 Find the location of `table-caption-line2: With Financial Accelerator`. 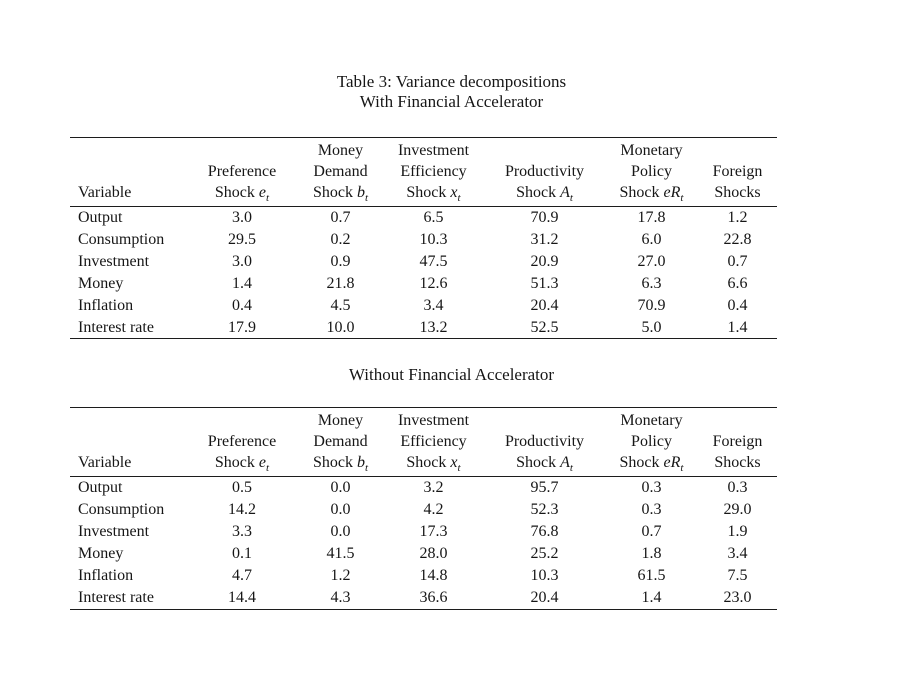

table-caption-line2: With Financial Accelerator is located at coordinates (451, 101).